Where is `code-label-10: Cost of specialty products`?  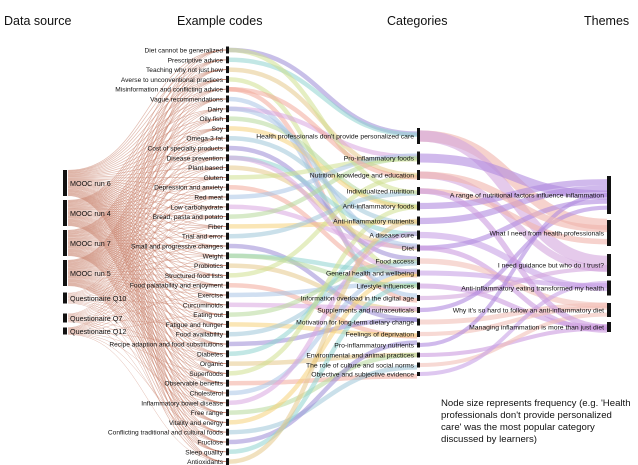 code-label-10: Cost of specialty products is located at coordinates (186, 149).